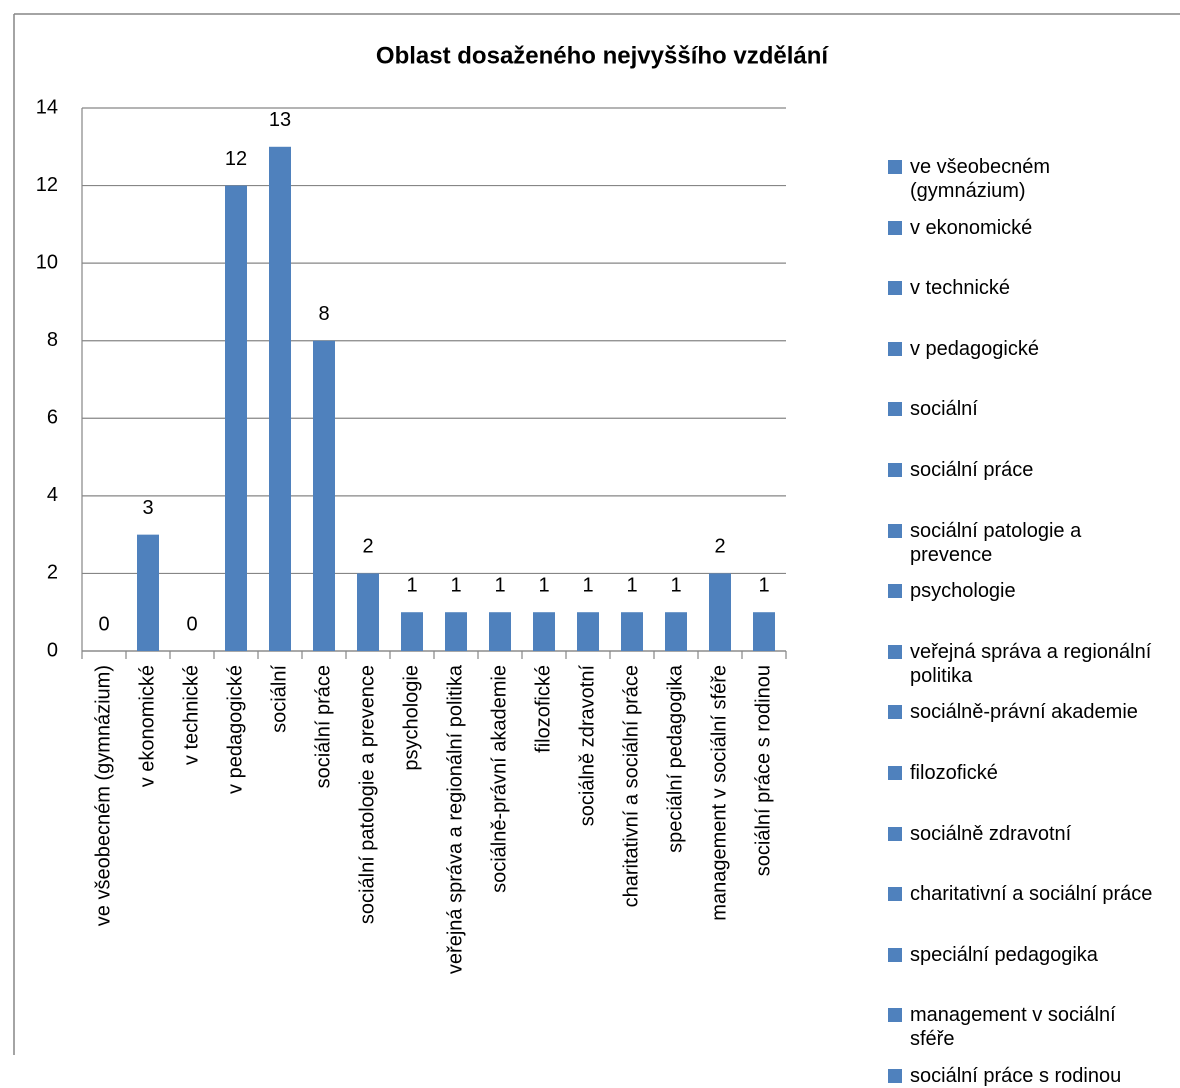  What do you see at coordinates (1021, 409) in the screenshot?
I see `legend-item: sociální` at bounding box center [1021, 409].